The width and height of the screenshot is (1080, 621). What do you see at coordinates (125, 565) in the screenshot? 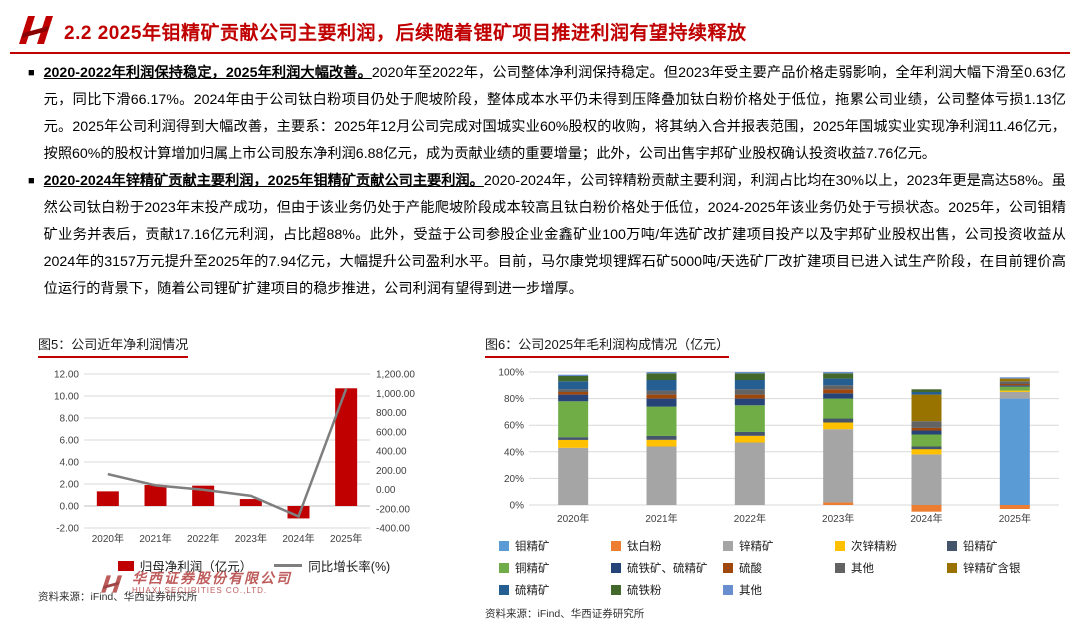
I see `legend-bar-swatch` at bounding box center [125, 565].